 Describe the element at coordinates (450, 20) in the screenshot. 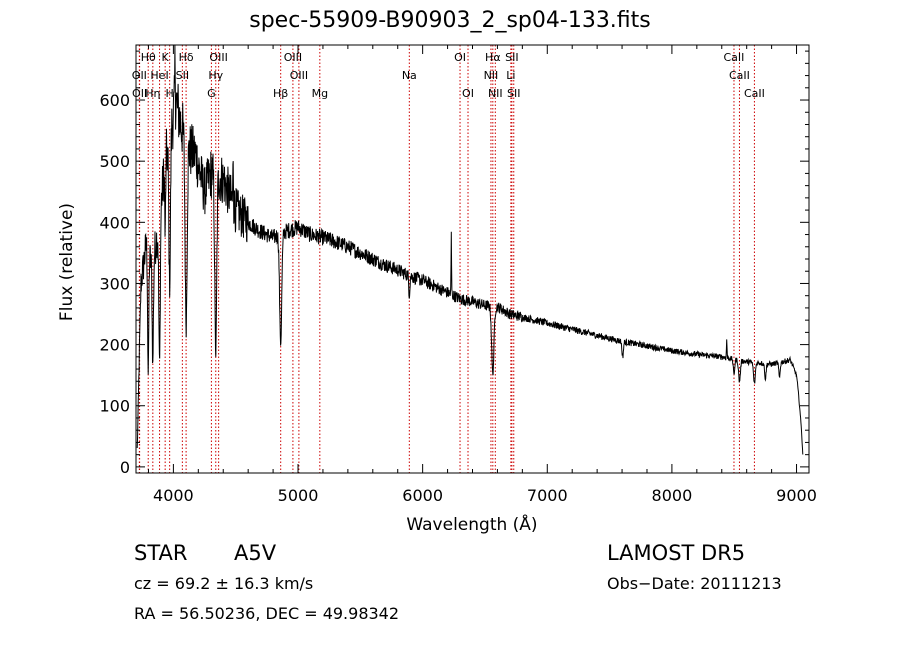

I see `chart-title: spec-55909-B90903_2_sp04-133.fits` at that location.